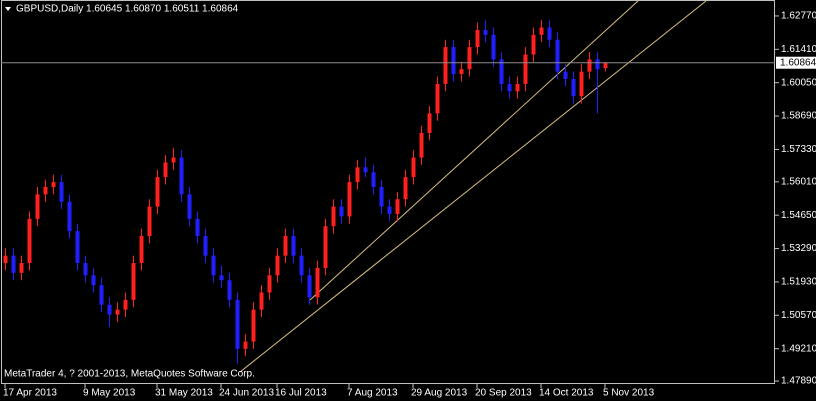 This screenshot has height=401, width=816. Describe the element at coordinates (798, 215) in the screenshot. I see `y-tick-label: 1.54650` at that location.